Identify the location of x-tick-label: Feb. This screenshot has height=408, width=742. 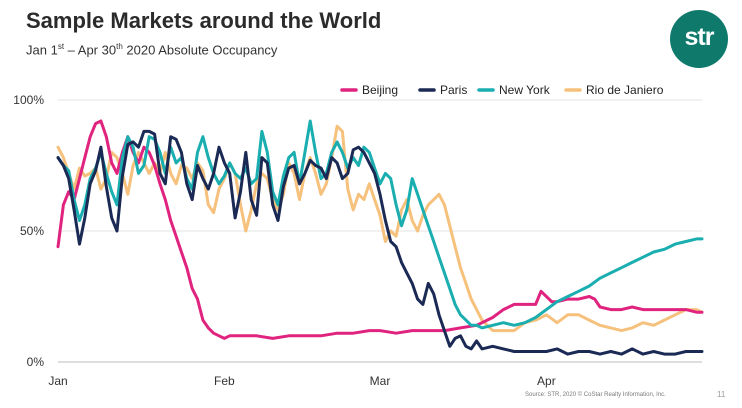
(224, 381).